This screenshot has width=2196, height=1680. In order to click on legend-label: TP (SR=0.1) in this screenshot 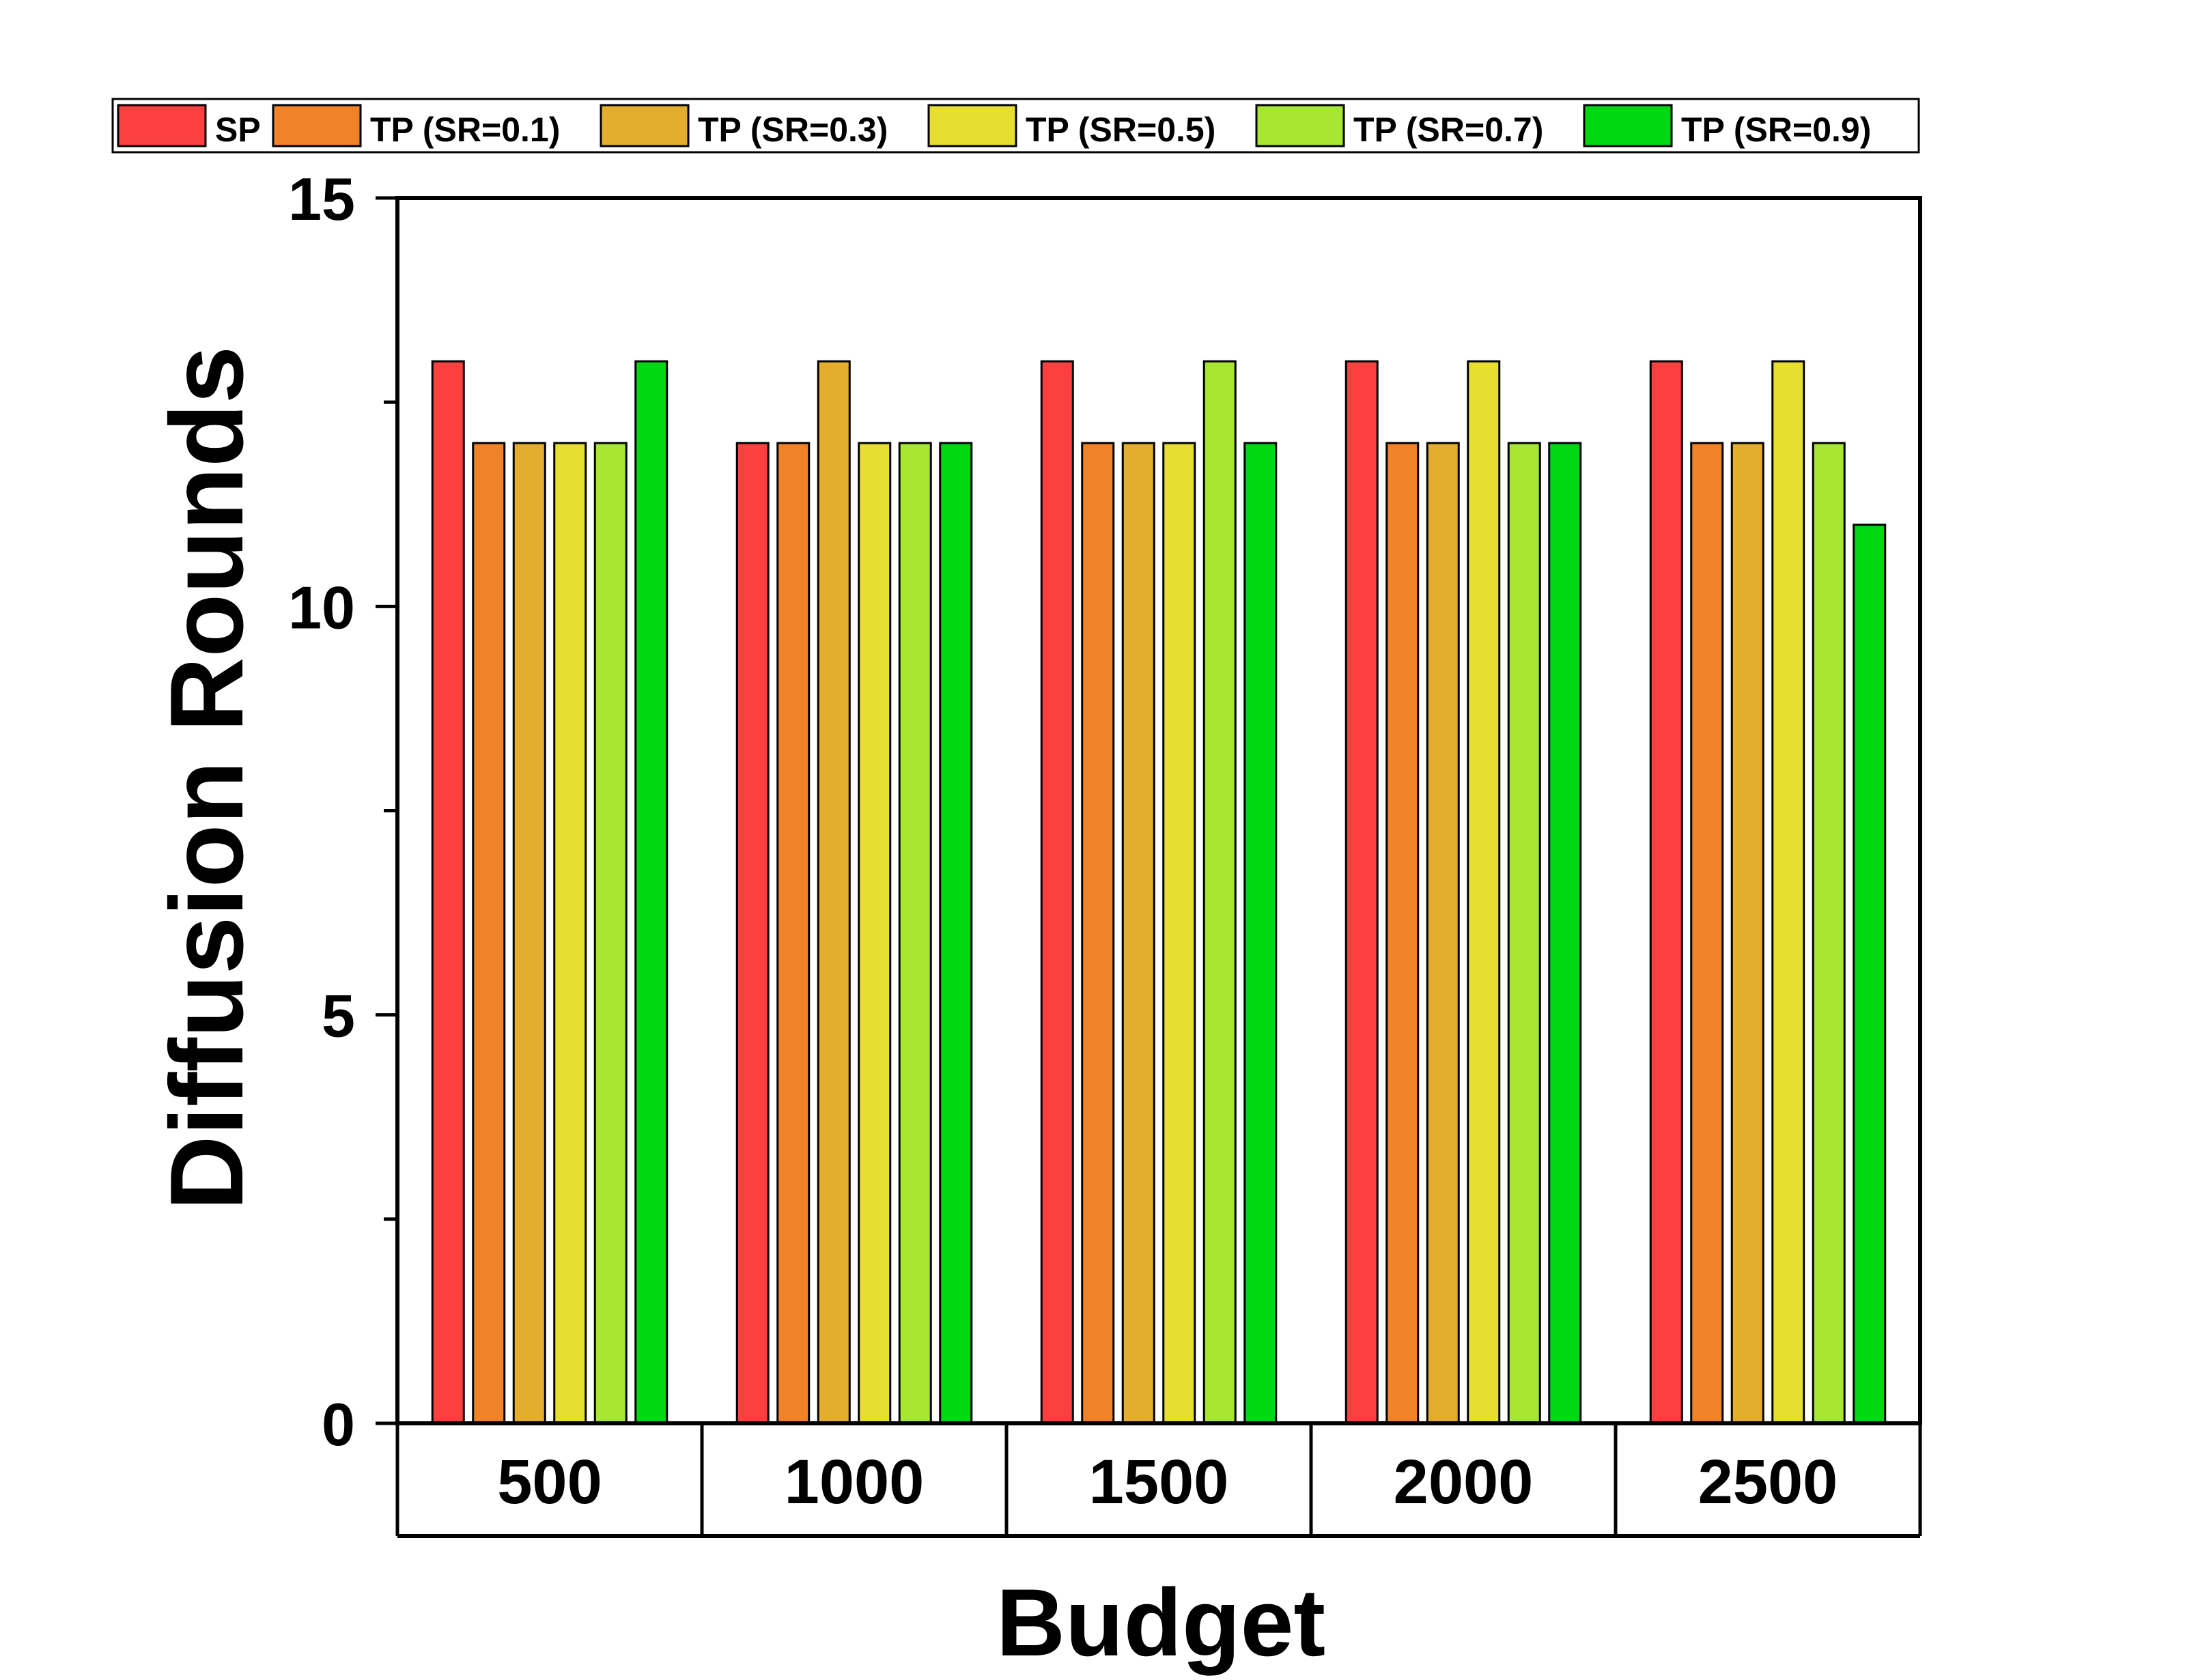, I will do `click(465, 130)`.